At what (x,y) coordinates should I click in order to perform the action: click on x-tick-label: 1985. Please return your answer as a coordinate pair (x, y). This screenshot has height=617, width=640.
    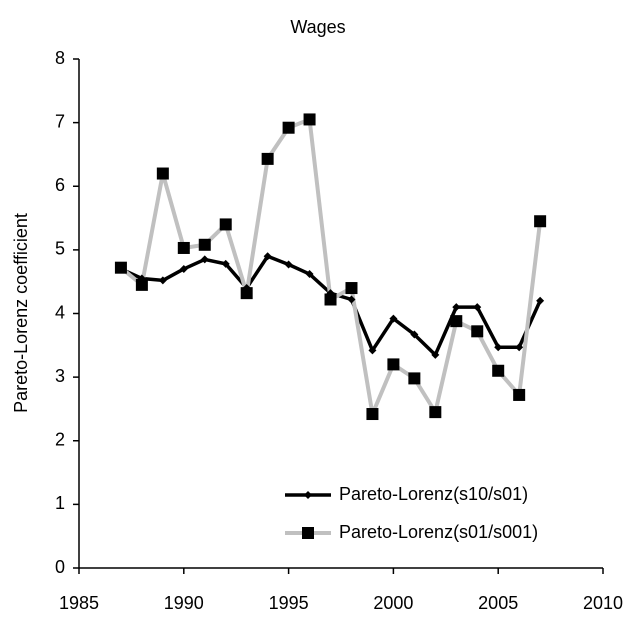
    Looking at the image, I should click on (79, 603).